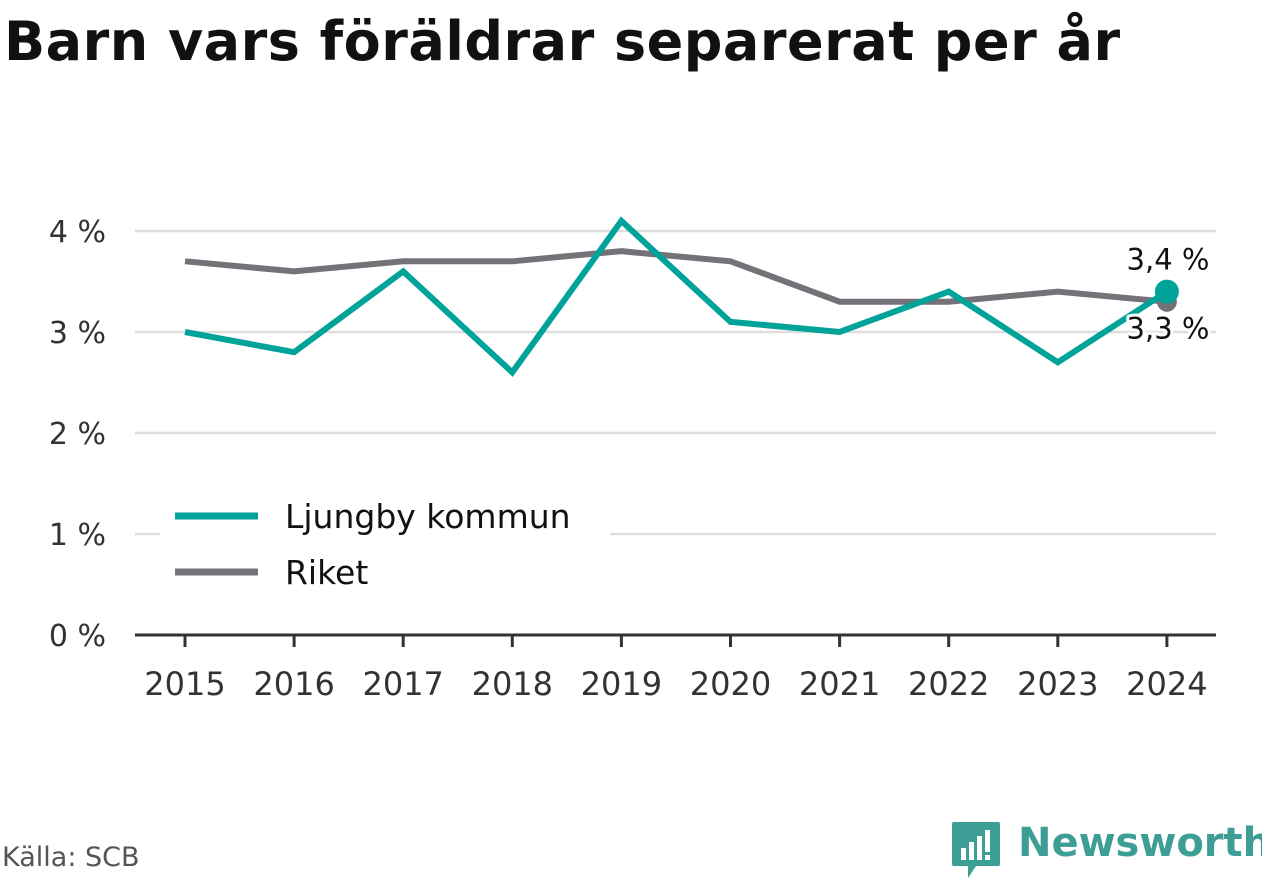 This screenshot has width=1262, height=880. What do you see at coordinates (184, 684) in the screenshot?
I see `x-tick-label: 2015` at bounding box center [184, 684].